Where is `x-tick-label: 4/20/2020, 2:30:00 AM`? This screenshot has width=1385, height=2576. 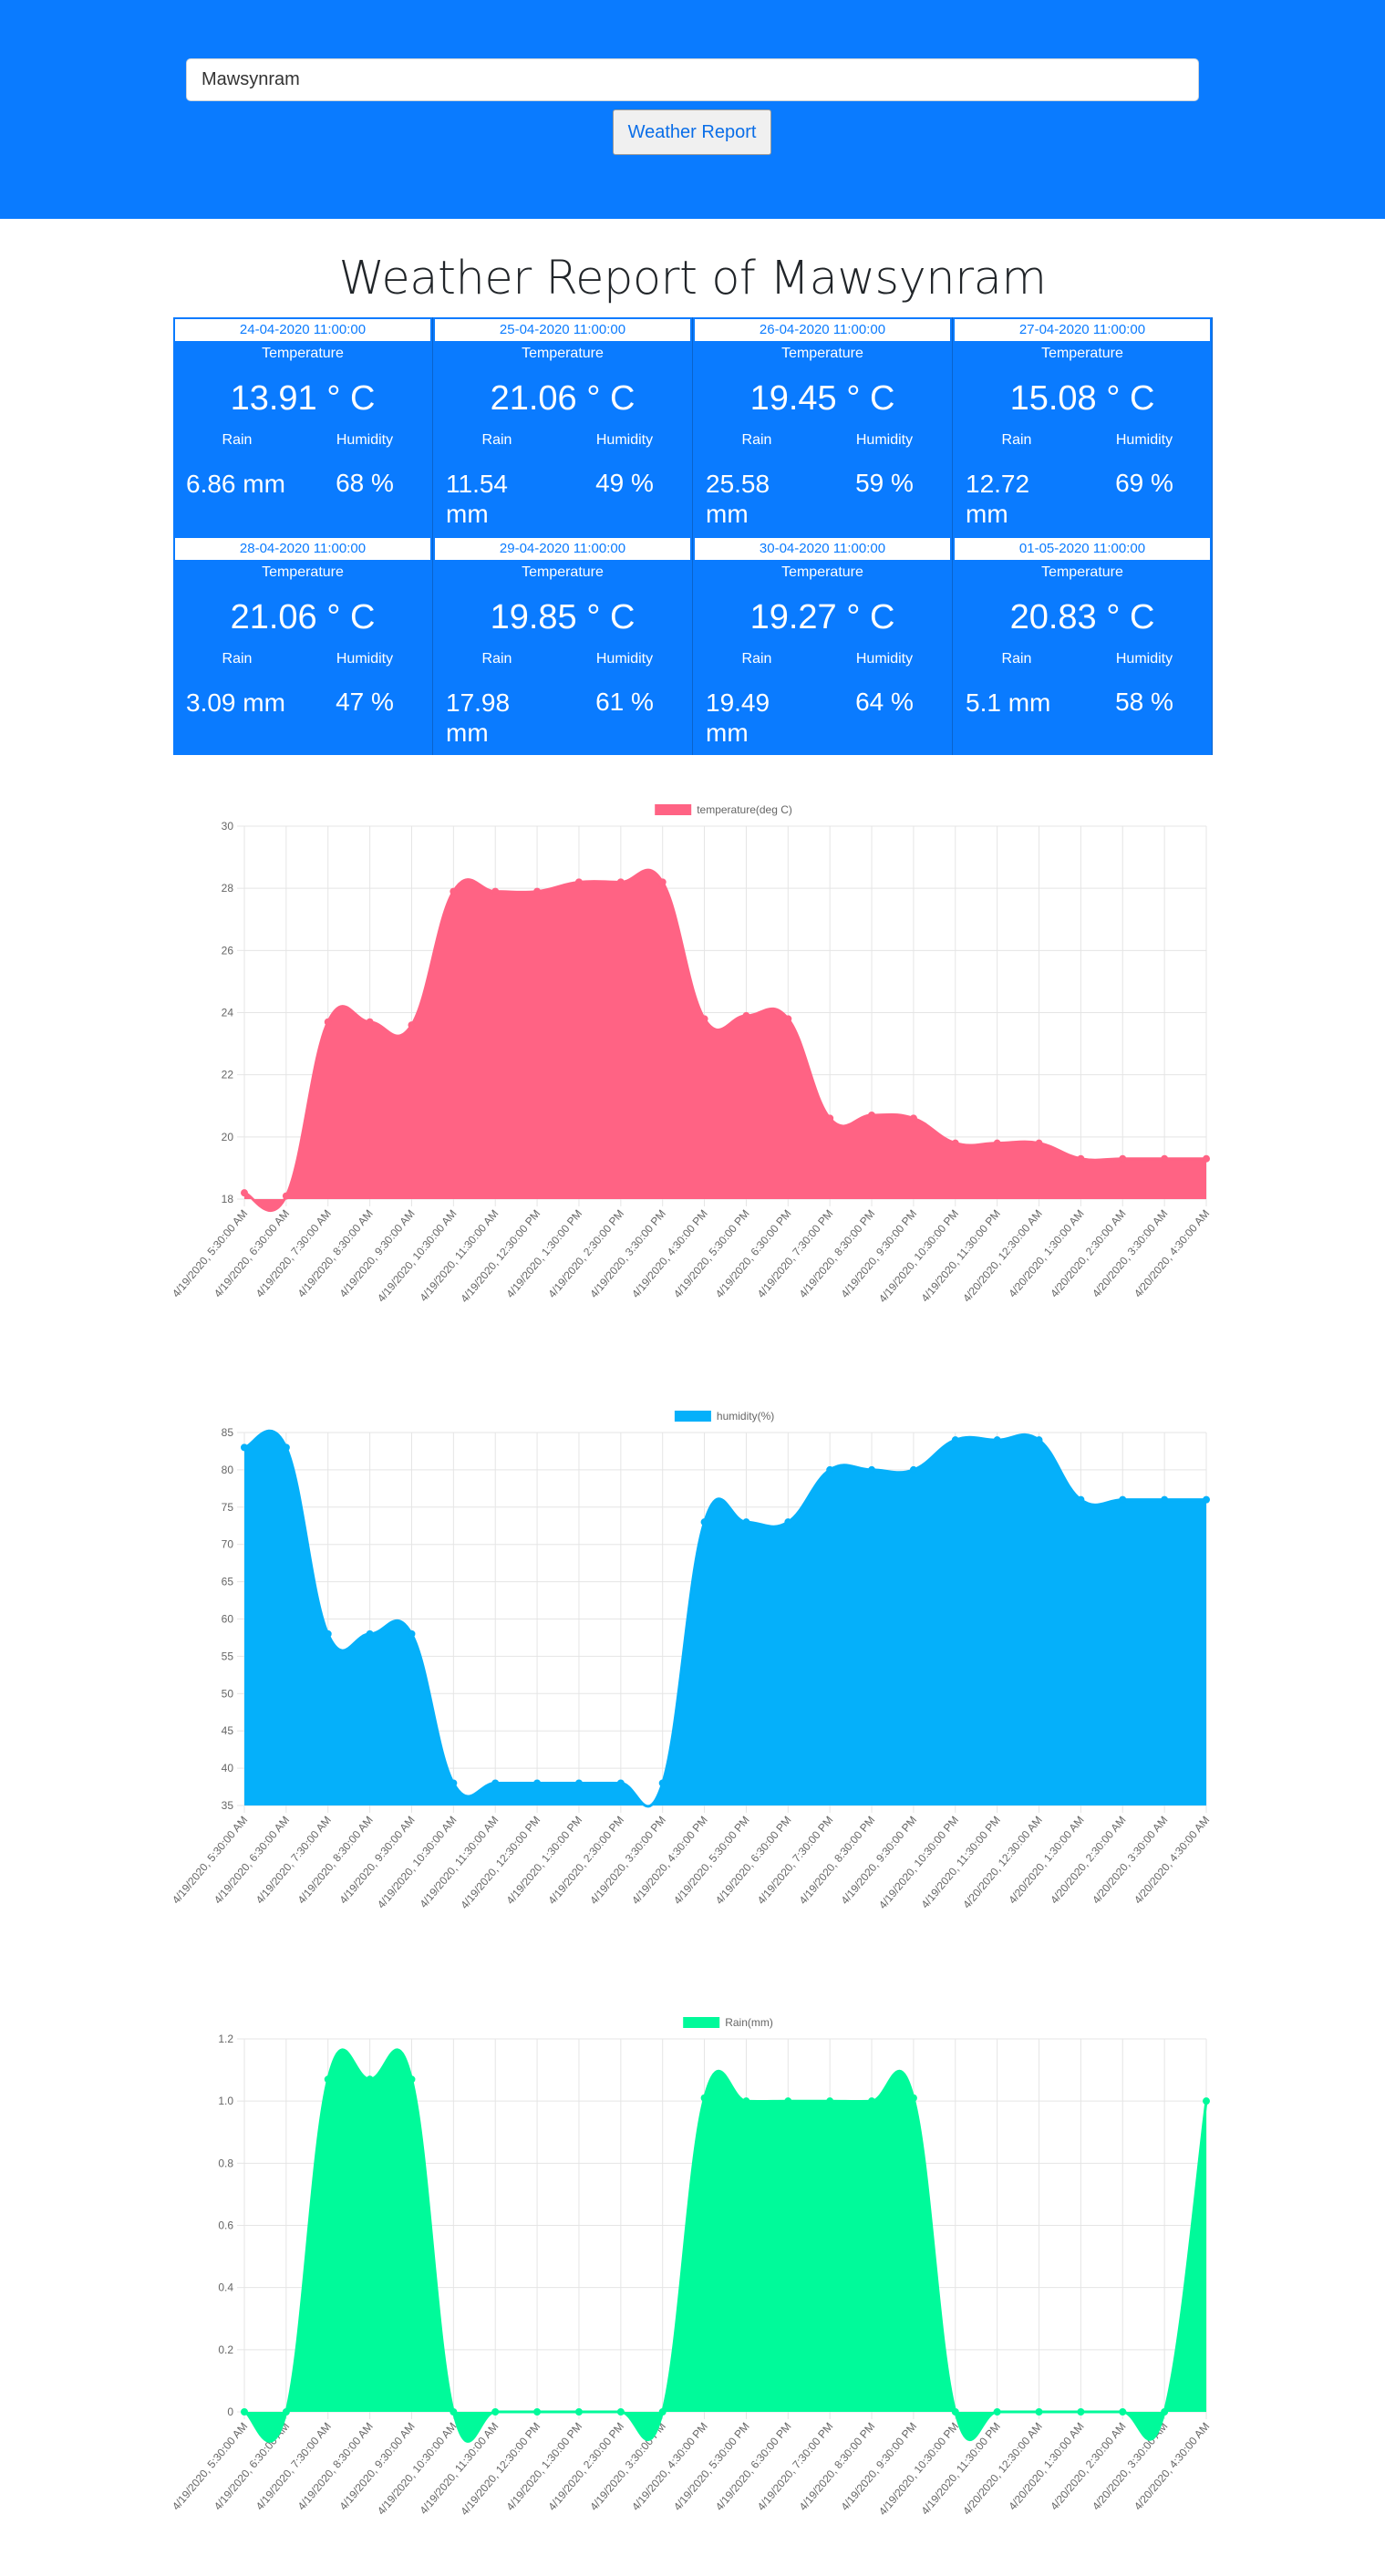 x-tick-label: 4/20/2020, 2:30:00 AM is located at coordinates (1088, 2466).